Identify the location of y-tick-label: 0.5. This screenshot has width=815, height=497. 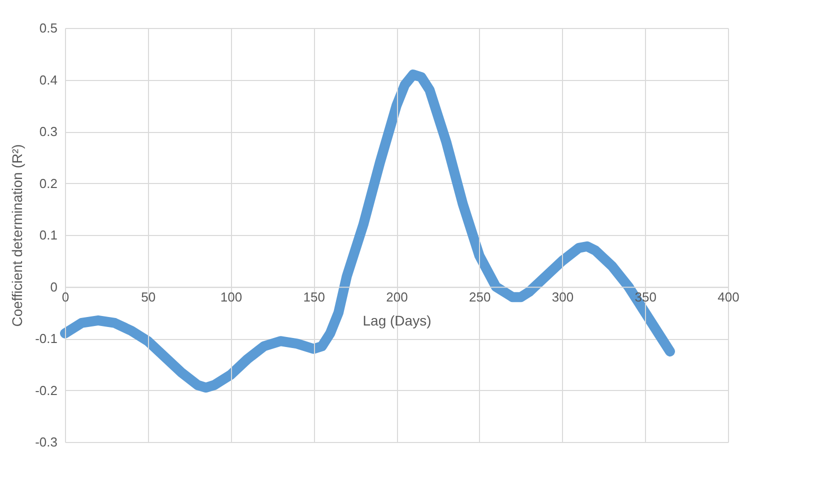
(48, 28).